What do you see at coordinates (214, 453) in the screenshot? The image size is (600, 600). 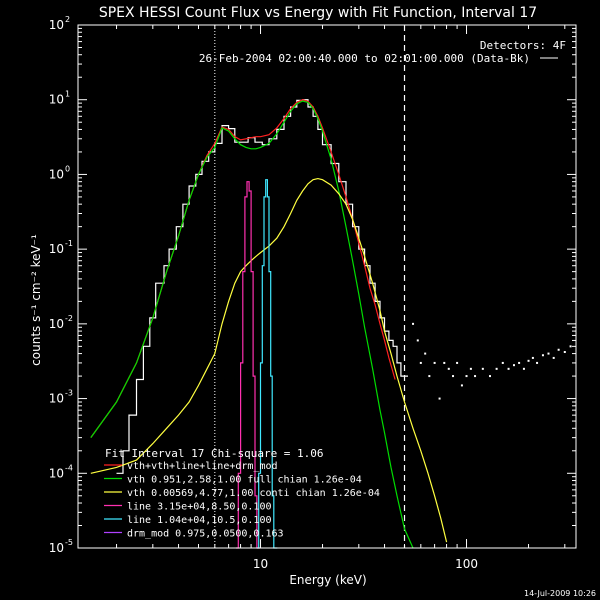 I see `fit-header-label: Fit Interval 17 Chi-square = 1.06` at bounding box center [214, 453].